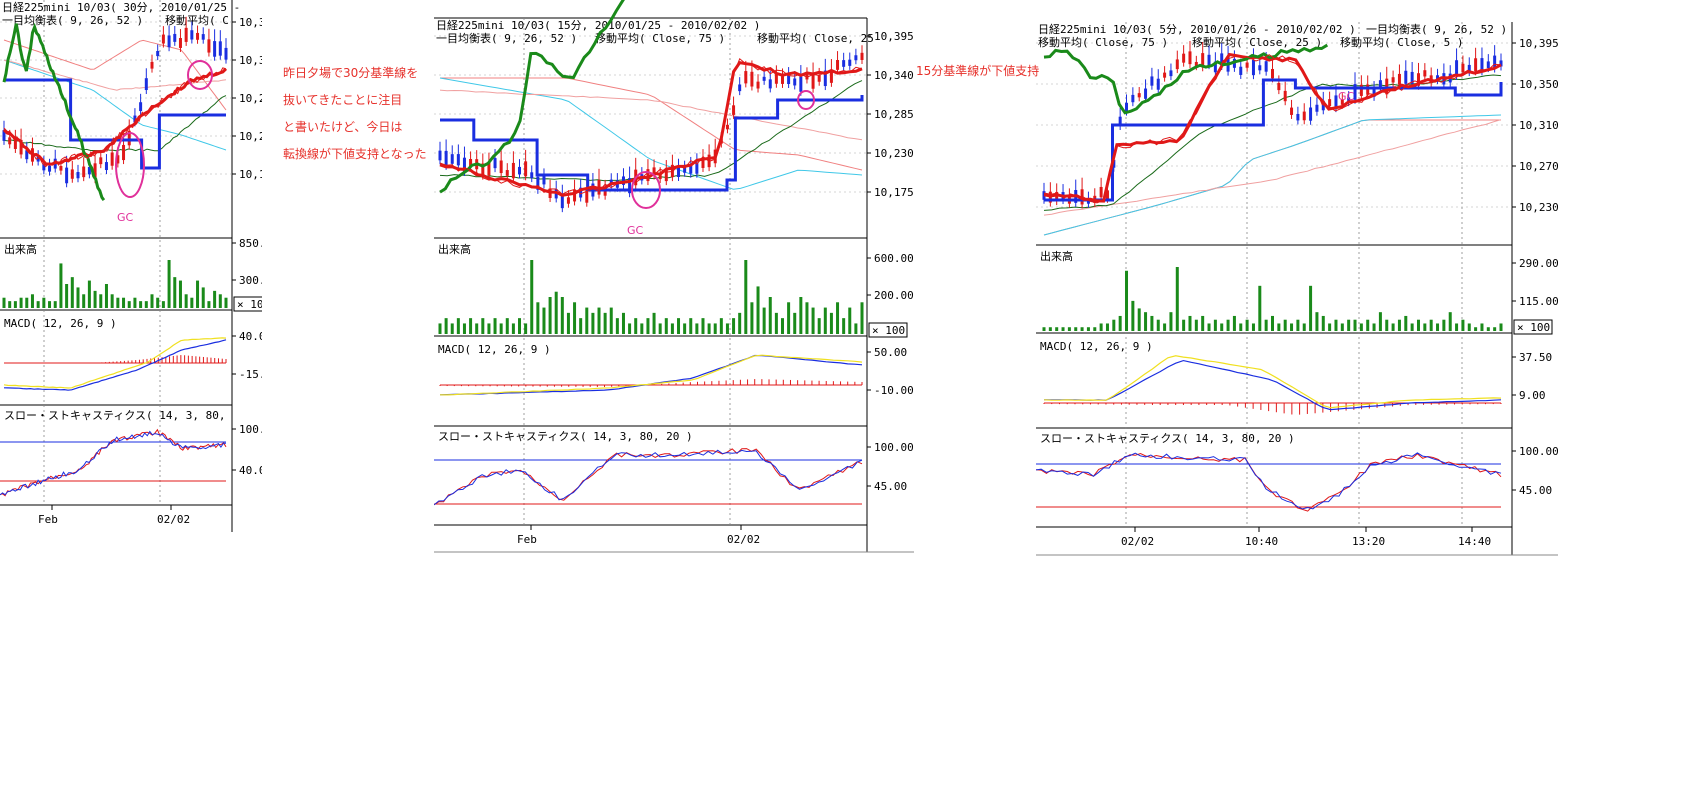 This screenshot has height=792, width=1688. What do you see at coordinates (1436, 29) in the screenshot?
I see `ichimoku-label: 一目均衡表( 9, 26, 52 )` at bounding box center [1436, 29].